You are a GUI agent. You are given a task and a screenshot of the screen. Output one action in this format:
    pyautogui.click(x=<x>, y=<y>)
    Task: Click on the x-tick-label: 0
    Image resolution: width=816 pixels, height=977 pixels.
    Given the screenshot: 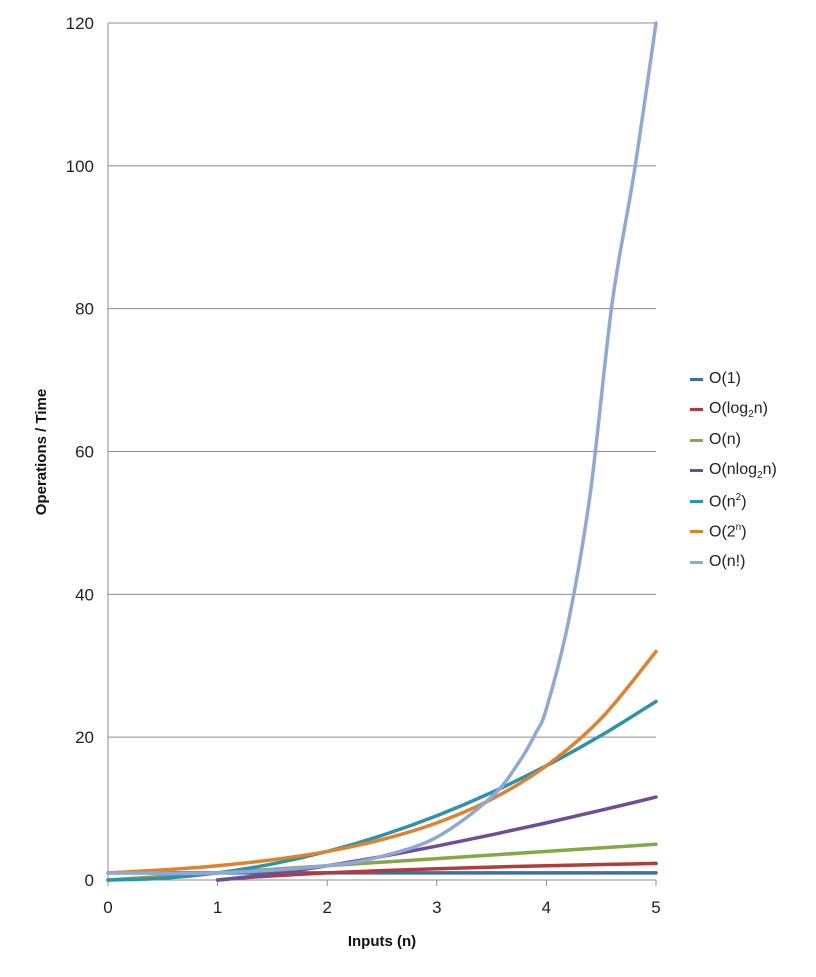 What is the action you would take?
    pyautogui.click(x=107, y=907)
    